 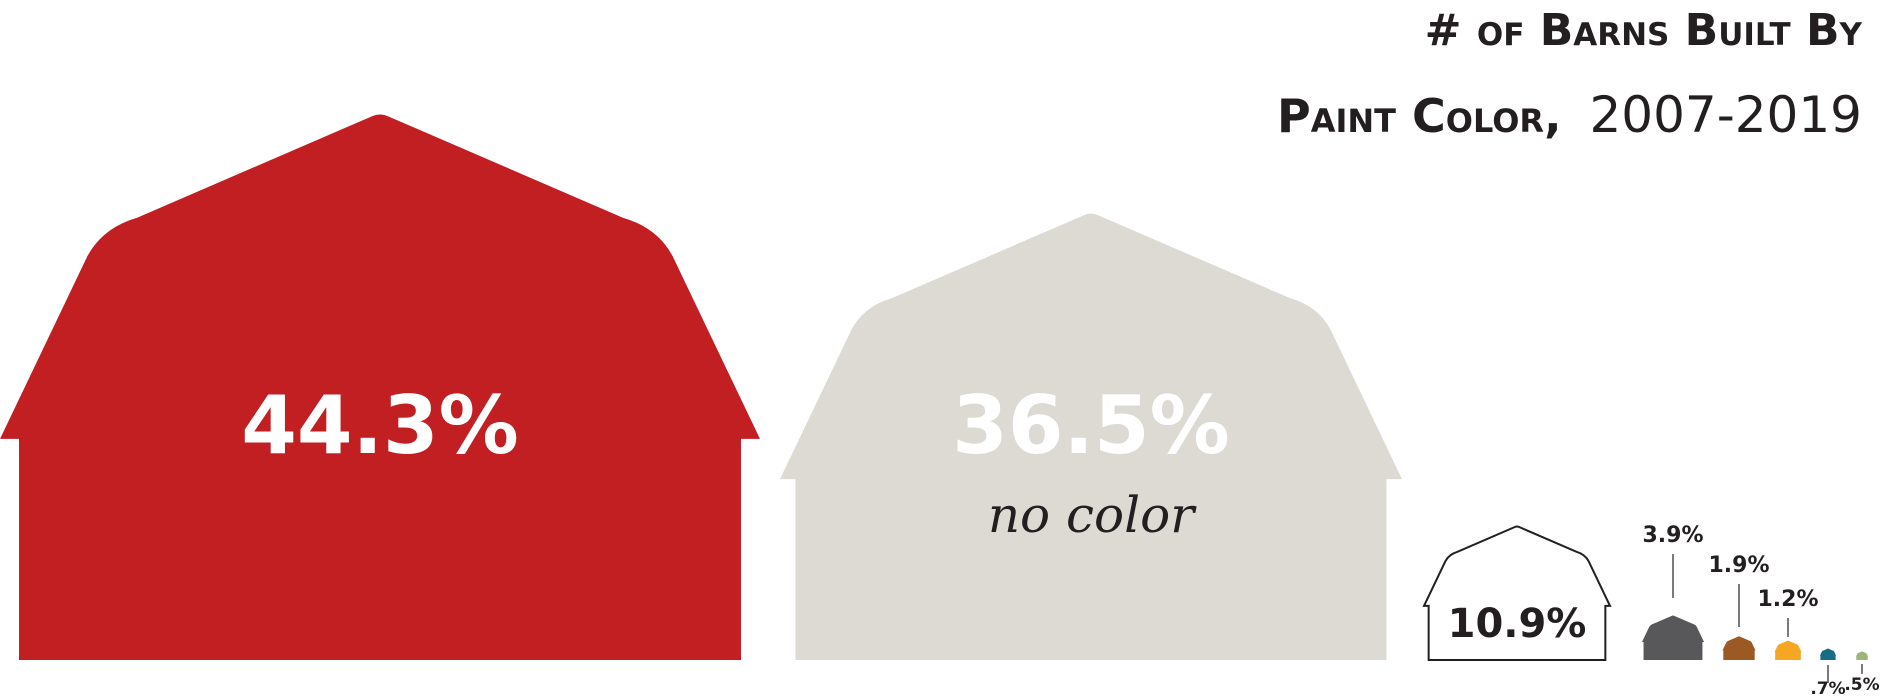 What do you see at coordinates (1672, 535) in the screenshot?
I see `value-label-3: 3.9%` at bounding box center [1672, 535].